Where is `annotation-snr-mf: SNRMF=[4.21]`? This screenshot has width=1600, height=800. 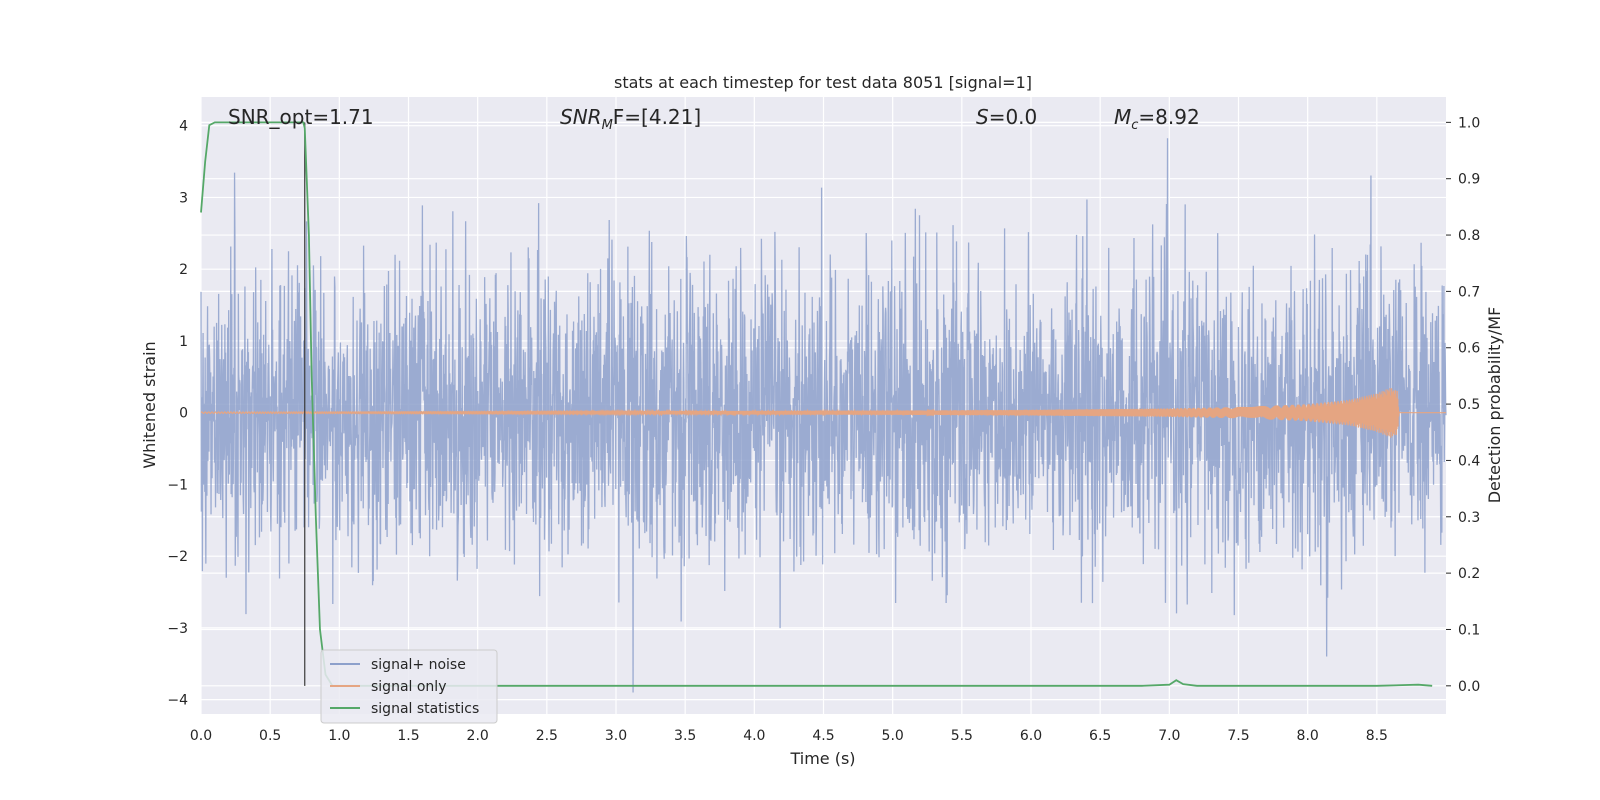
annotation-snr-mf: SNRMF=[4.21] is located at coordinates (630, 119).